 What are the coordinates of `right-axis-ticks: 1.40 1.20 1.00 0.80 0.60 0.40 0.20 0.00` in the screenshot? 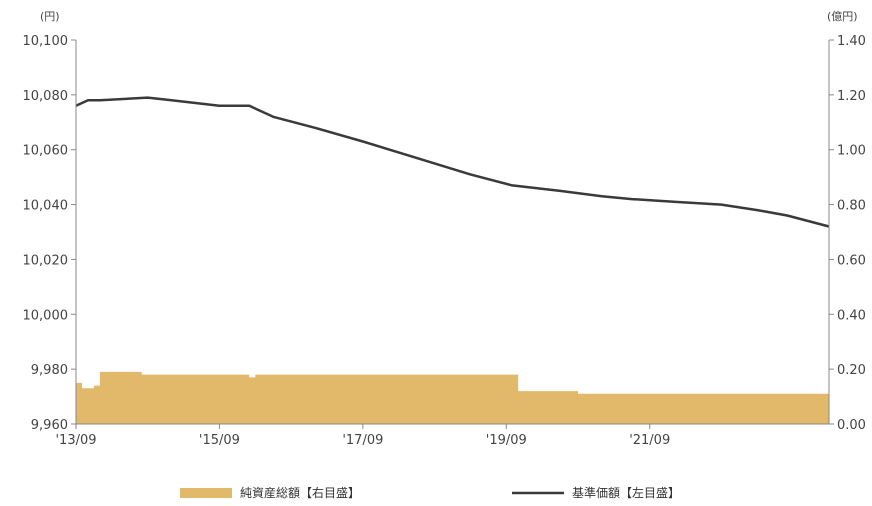 It's located at (847, 233).